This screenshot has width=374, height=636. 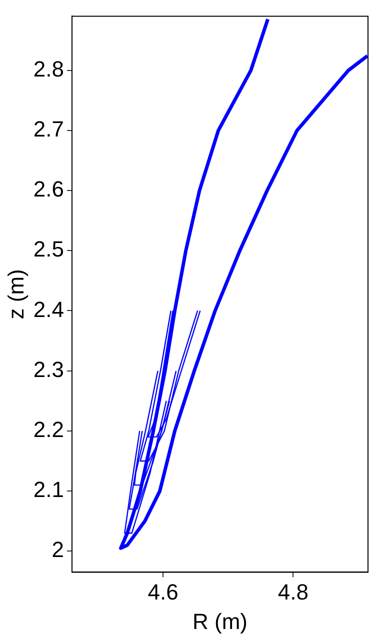 What do you see at coordinates (48, 189) in the screenshot?
I see `y-tick-label: 2.6` at bounding box center [48, 189].